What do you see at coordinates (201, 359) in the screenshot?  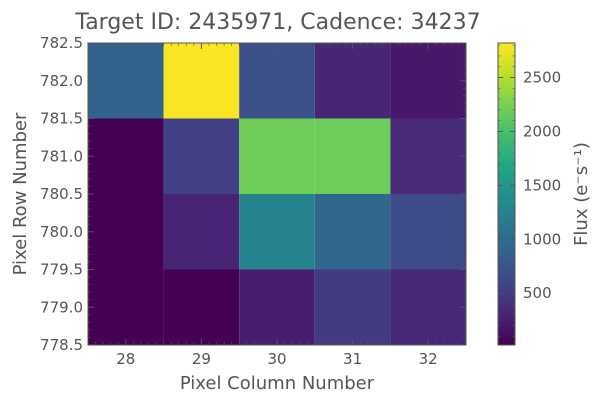 I see `x-tick-label: 29` at bounding box center [201, 359].